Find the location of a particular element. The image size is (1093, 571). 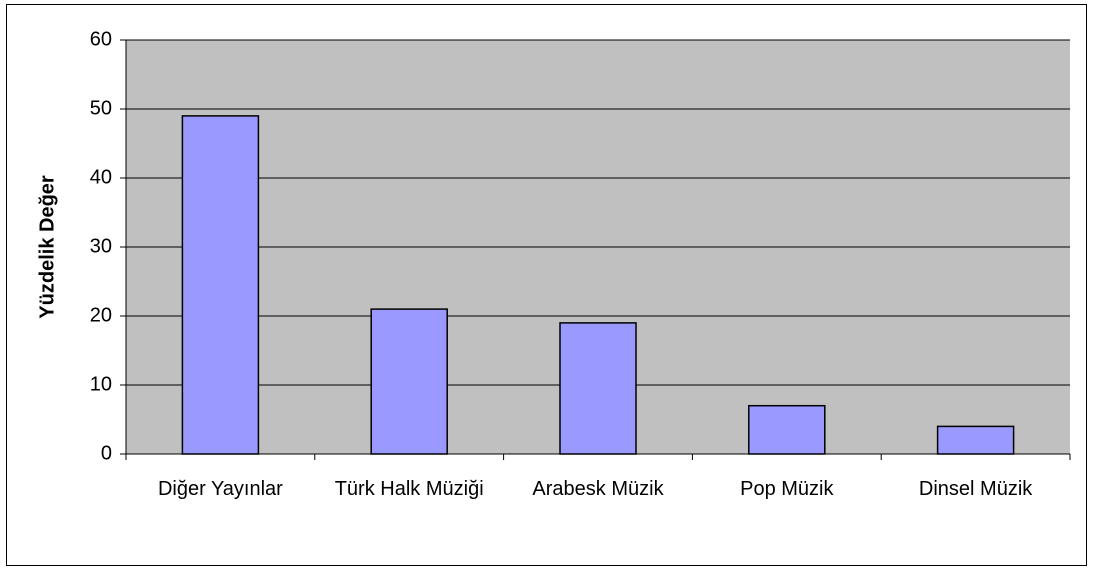

y-tick-label: 50 is located at coordinates (101, 108).